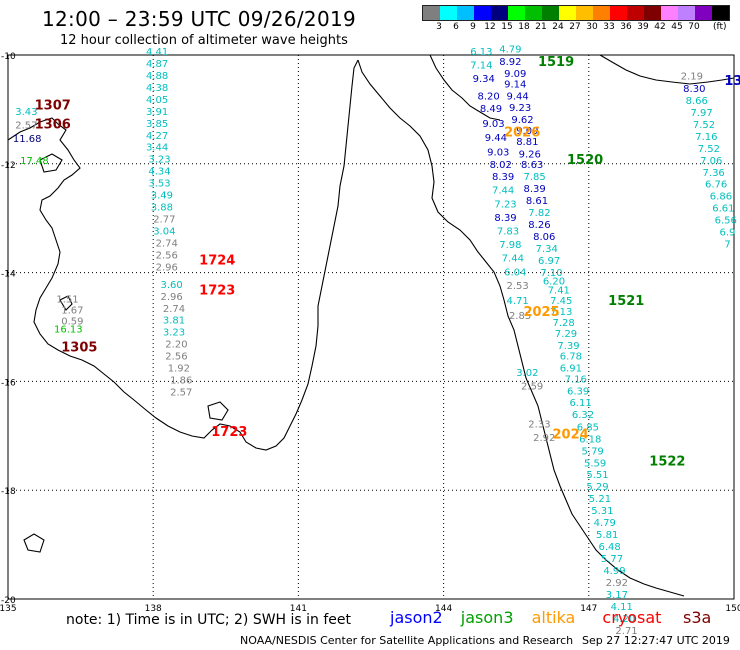  What do you see at coordinates (597, 475) in the screenshot?
I see `swh-value: 5.51` at bounding box center [597, 475].